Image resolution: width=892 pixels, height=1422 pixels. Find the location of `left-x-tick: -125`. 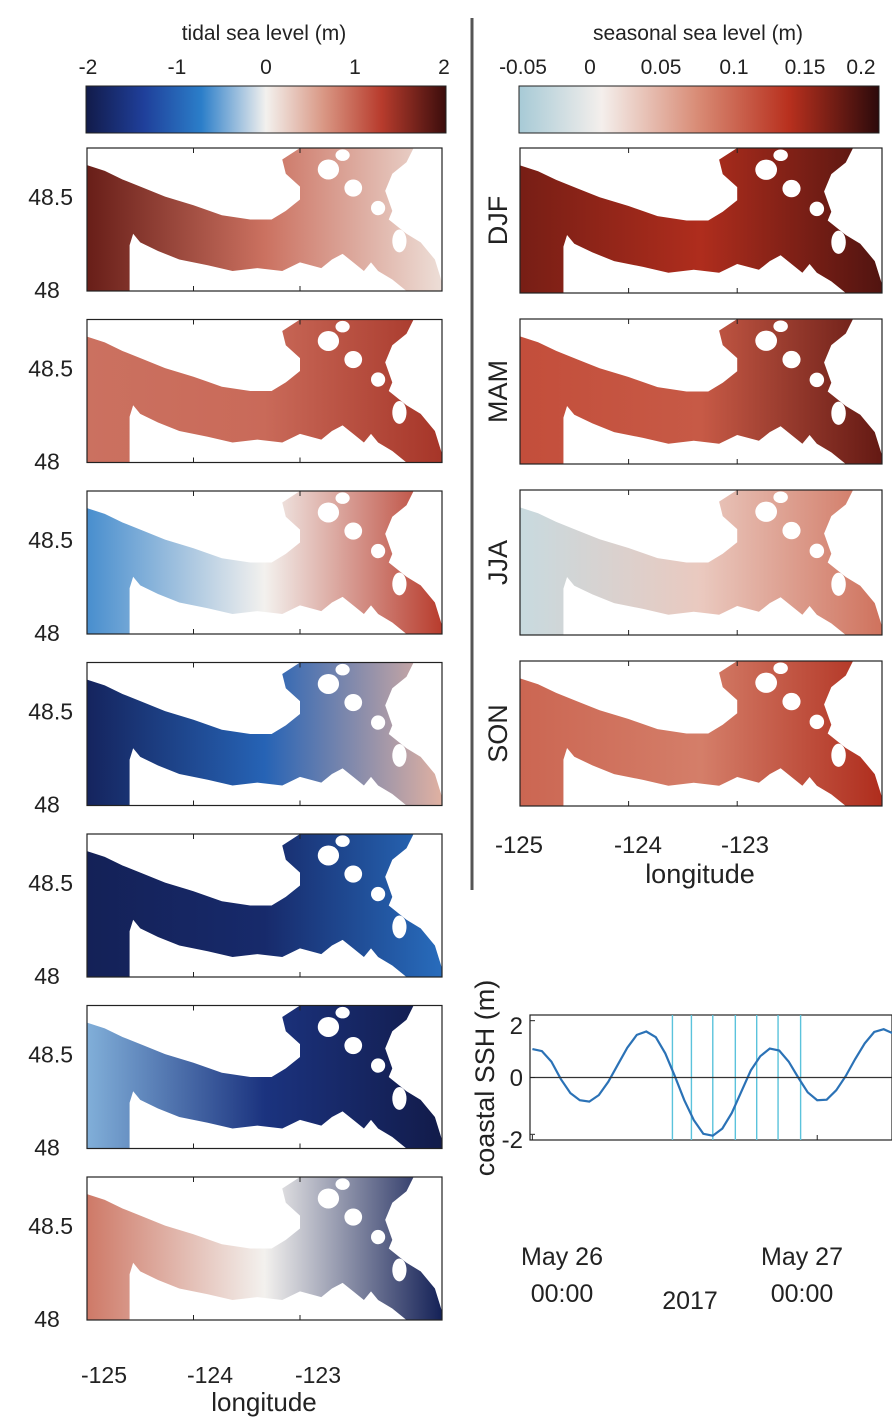

left-x-tick: -125 is located at coordinates (104, 1375).